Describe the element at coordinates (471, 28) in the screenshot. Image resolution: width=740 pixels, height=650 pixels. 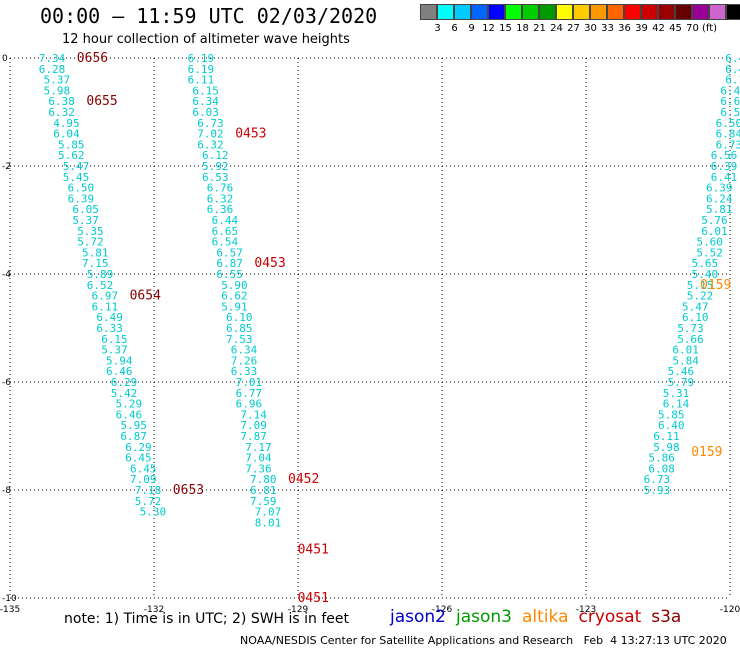
I see `colorbar-label: 9` at that location.